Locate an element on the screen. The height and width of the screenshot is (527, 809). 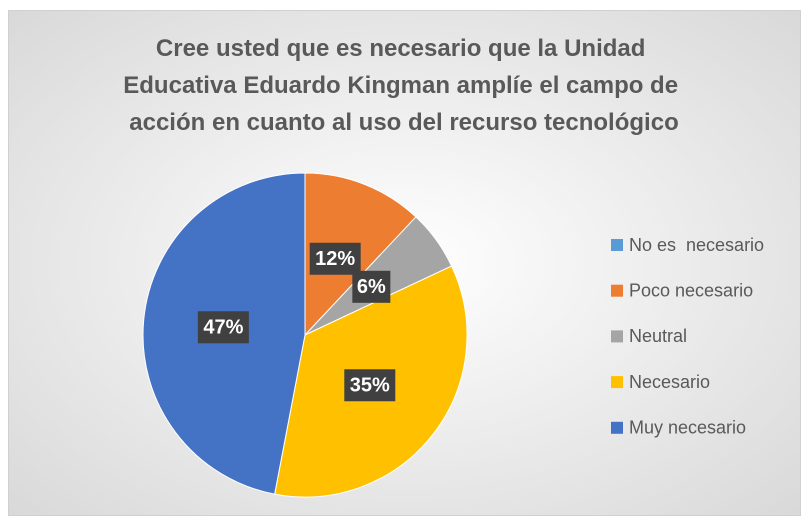
data-label: 35% is located at coordinates (370, 386).